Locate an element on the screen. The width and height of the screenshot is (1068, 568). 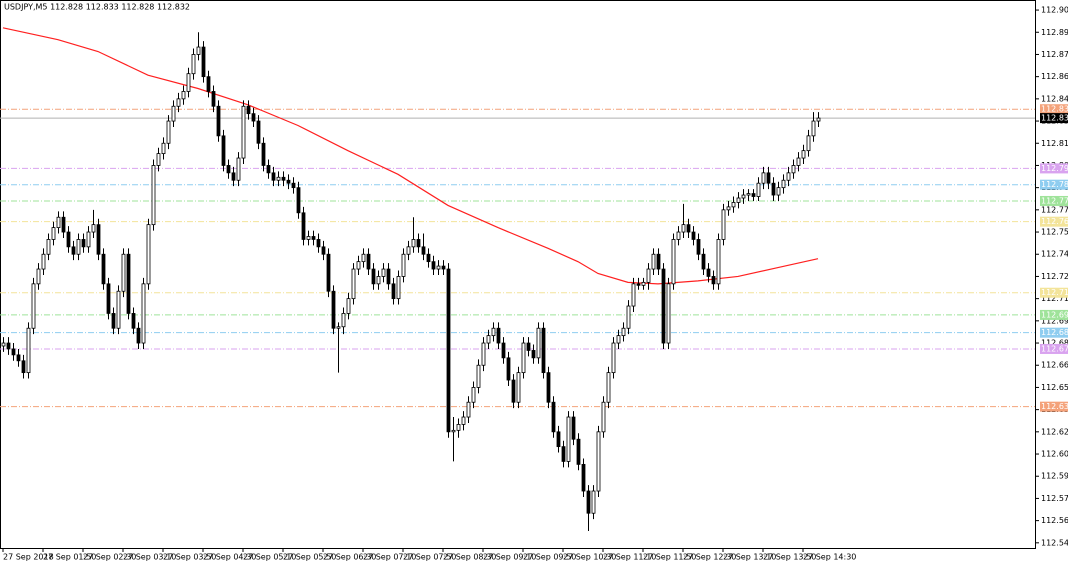
y-tick-label: 112.665 is located at coordinates (1054, 365).